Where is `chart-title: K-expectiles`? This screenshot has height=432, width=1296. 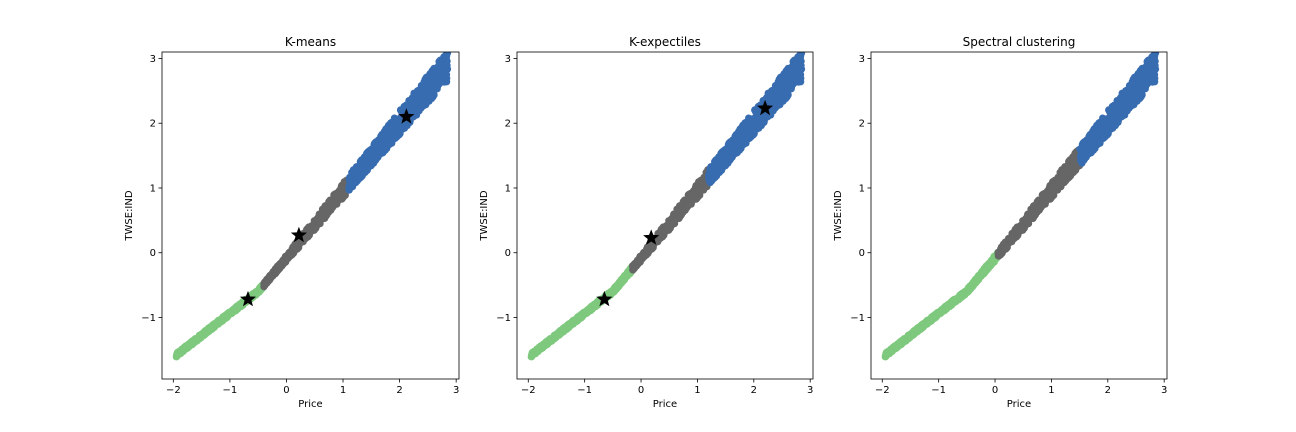 chart-title: K-expectiles is located at coordinates (665, 42).